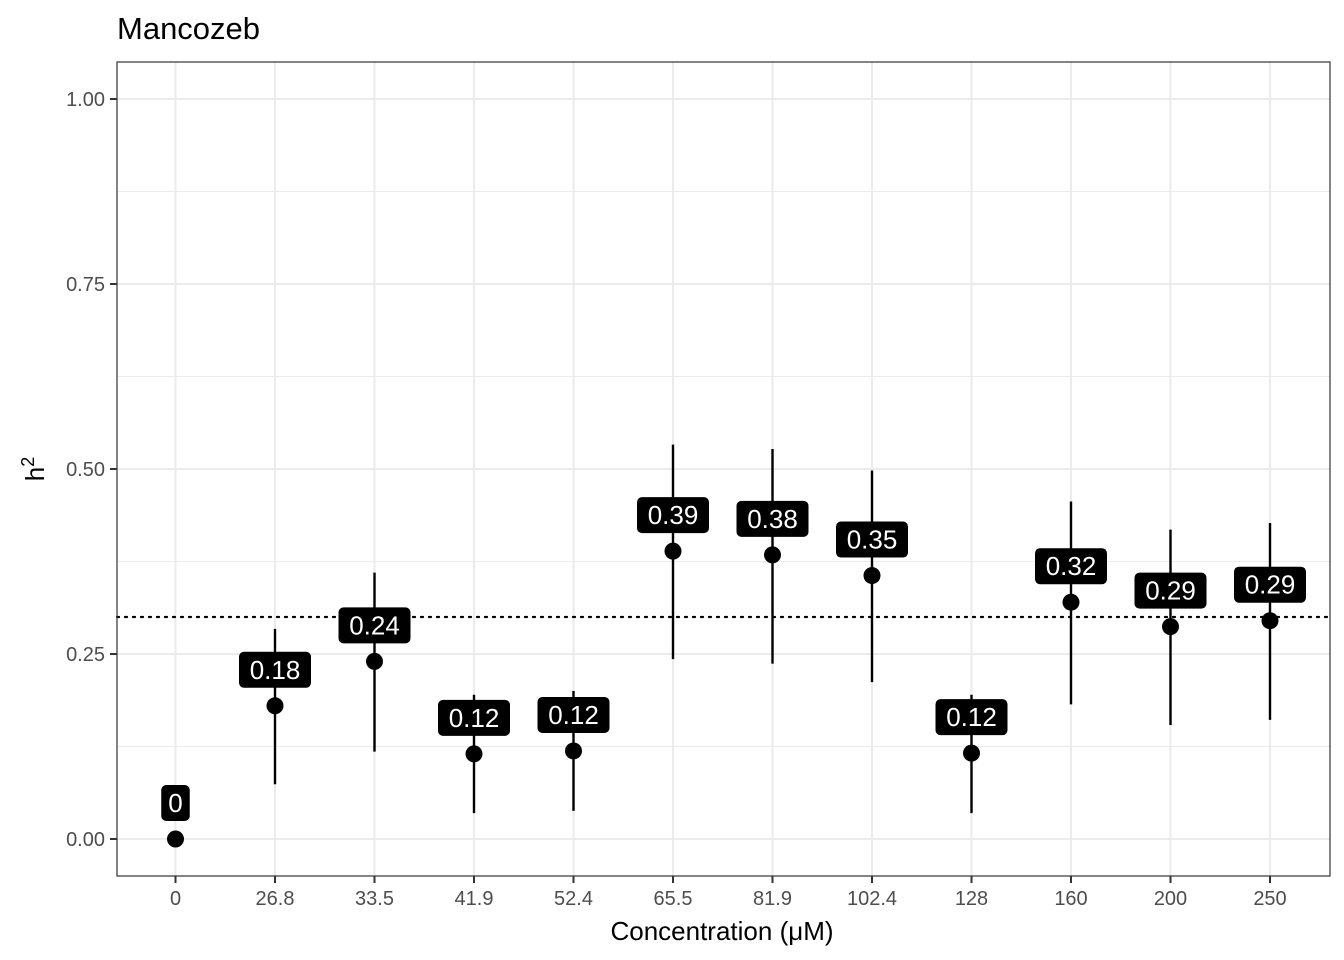  What do you see at coordinates (275, 899) in the screenshot?
I see `x-tick-label: 26.8` at bounding box center [275, 899].